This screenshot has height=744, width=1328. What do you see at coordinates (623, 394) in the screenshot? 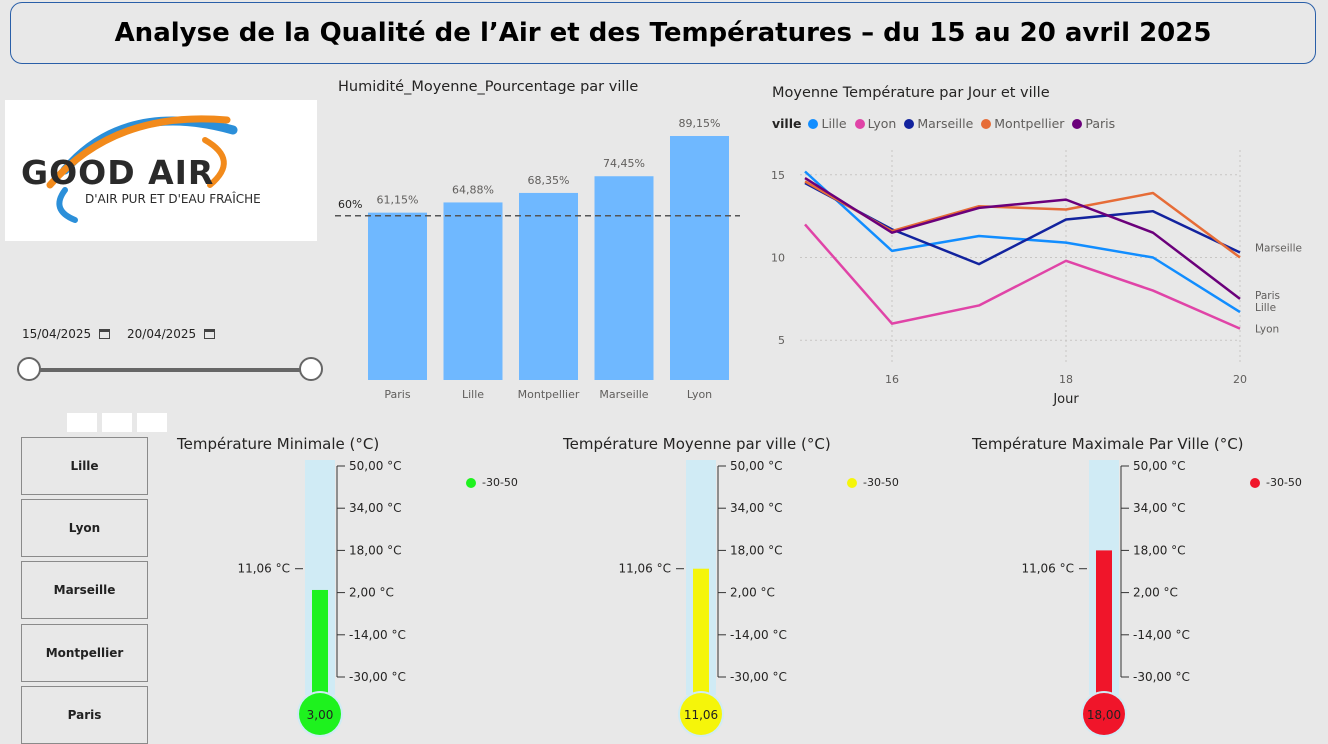
I see `humidity-category-label: Marseille` at bounding box center [623, 394].